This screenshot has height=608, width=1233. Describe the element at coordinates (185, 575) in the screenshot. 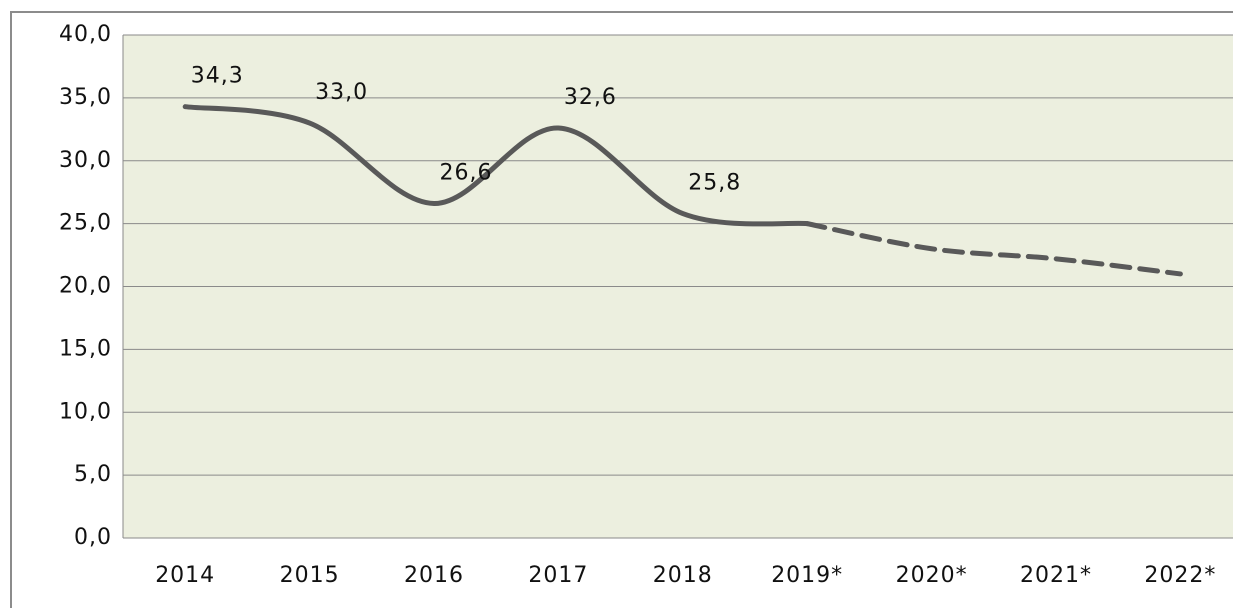

I see `x-tick-label: 2014` at that location.